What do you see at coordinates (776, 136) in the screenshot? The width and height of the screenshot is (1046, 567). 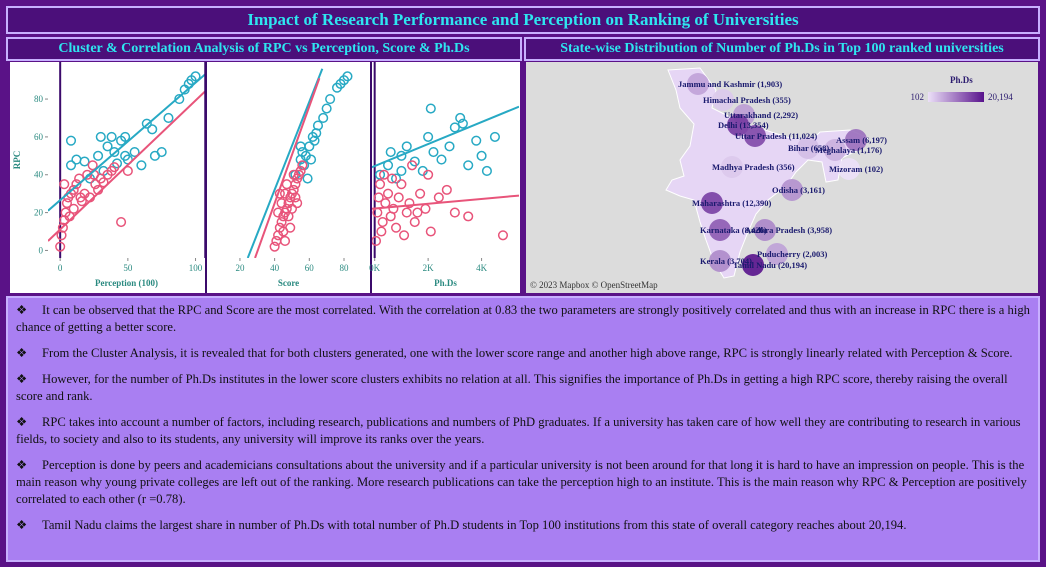 I see `state-label: Uttar Pradesh (11,024)` at bounding box center [776, 136].